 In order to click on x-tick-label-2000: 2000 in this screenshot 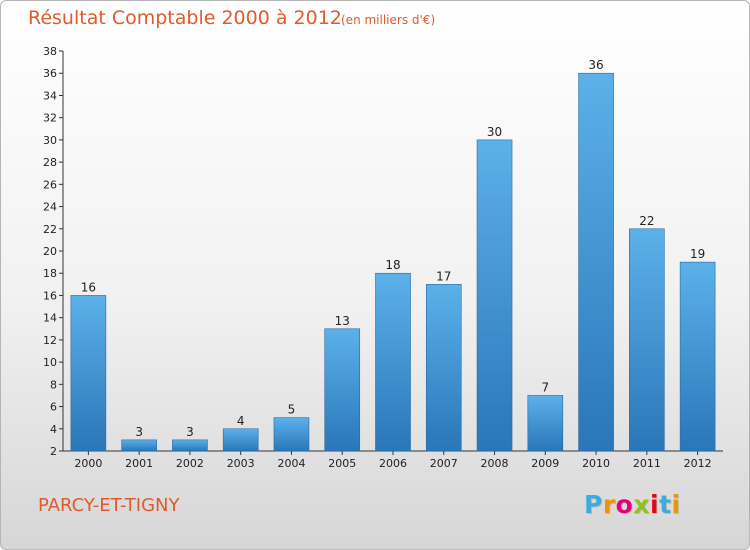, I will do `click(88, 463)`.